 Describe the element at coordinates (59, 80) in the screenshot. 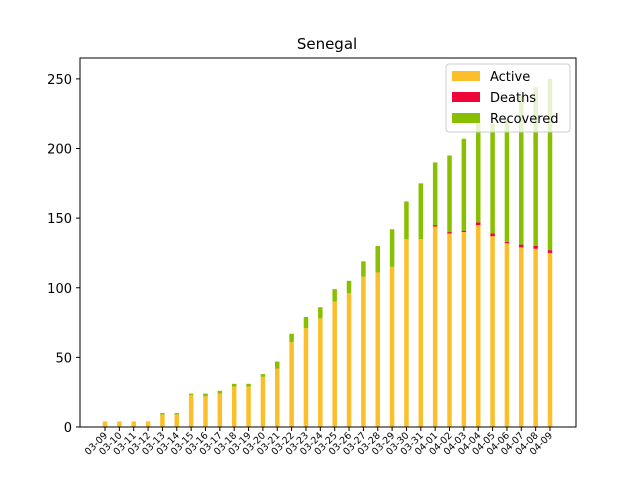

I see `y-tick-label-250: 250` at that location.